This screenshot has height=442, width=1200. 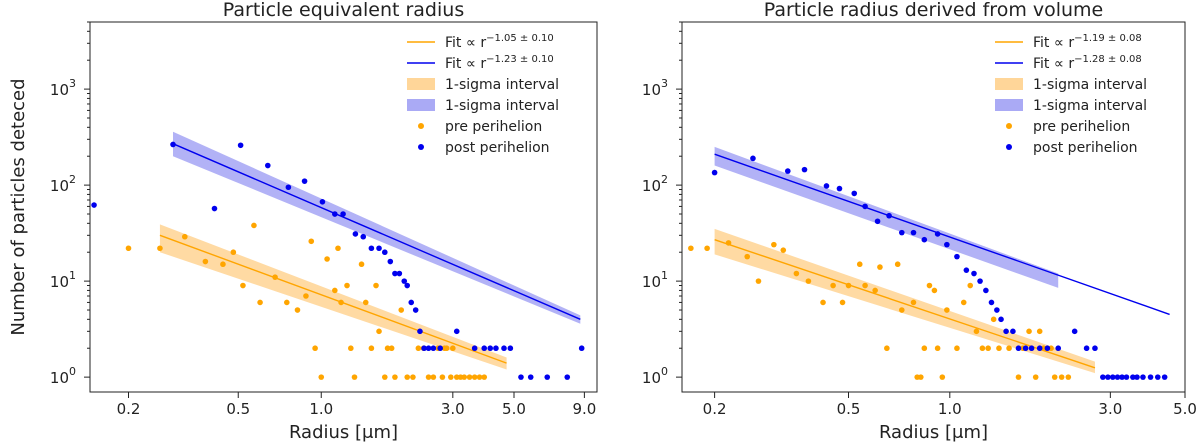 What do you see at coordinates (72, 83) in the screenshot?
I see `y-tick-exponent: 3` at bounding box center [72, 83].